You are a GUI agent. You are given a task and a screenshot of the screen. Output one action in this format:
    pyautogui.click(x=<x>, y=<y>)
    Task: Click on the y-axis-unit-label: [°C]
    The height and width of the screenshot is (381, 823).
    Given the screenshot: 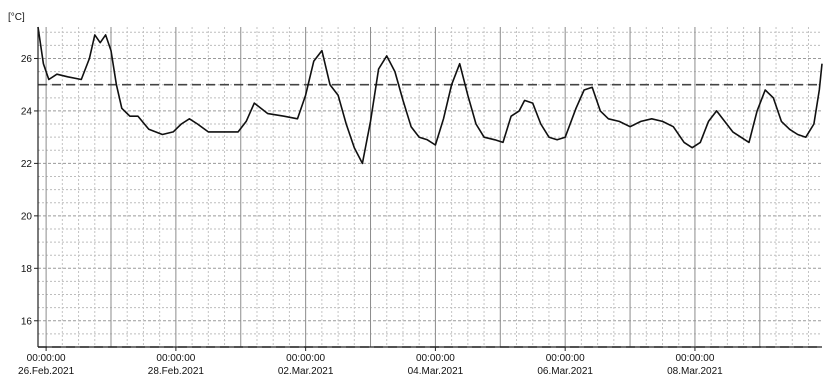 What is the action you would take?
    pyautogui.click(x=16, y=17)
    